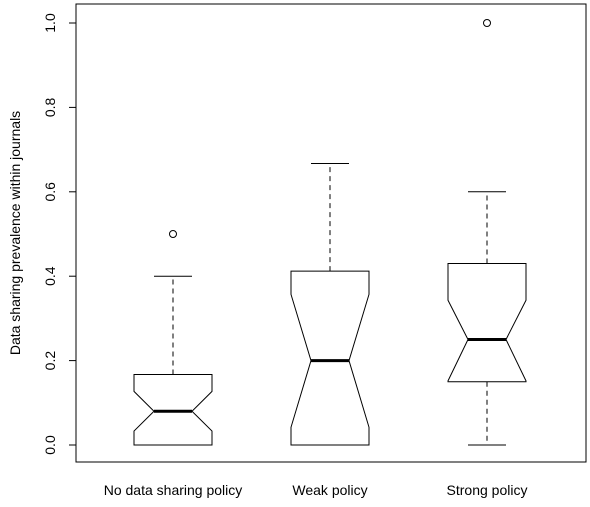 This screenshot has width=590, height=507. Describe the element at coordinates (329, 490) in the screenshot. I see `x-category-label-1: Weak policy` at that location.